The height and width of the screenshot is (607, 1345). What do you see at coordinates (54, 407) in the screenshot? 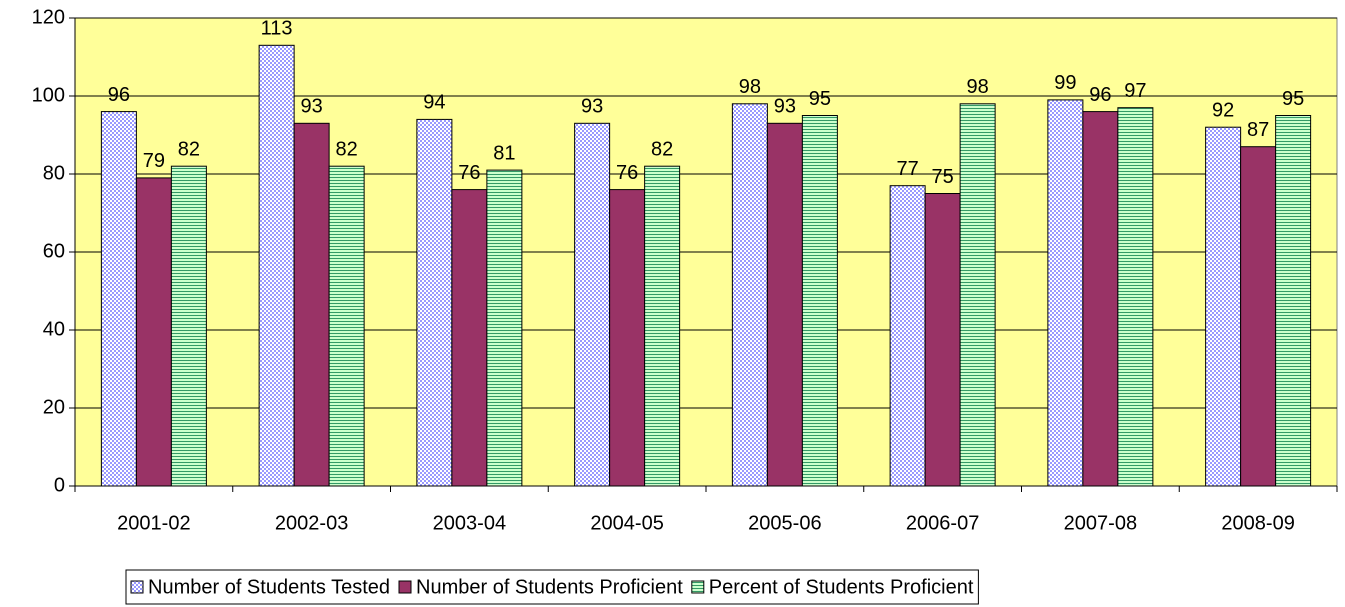
I see `y-tick-label: 20` at bounding box center [54, 407].